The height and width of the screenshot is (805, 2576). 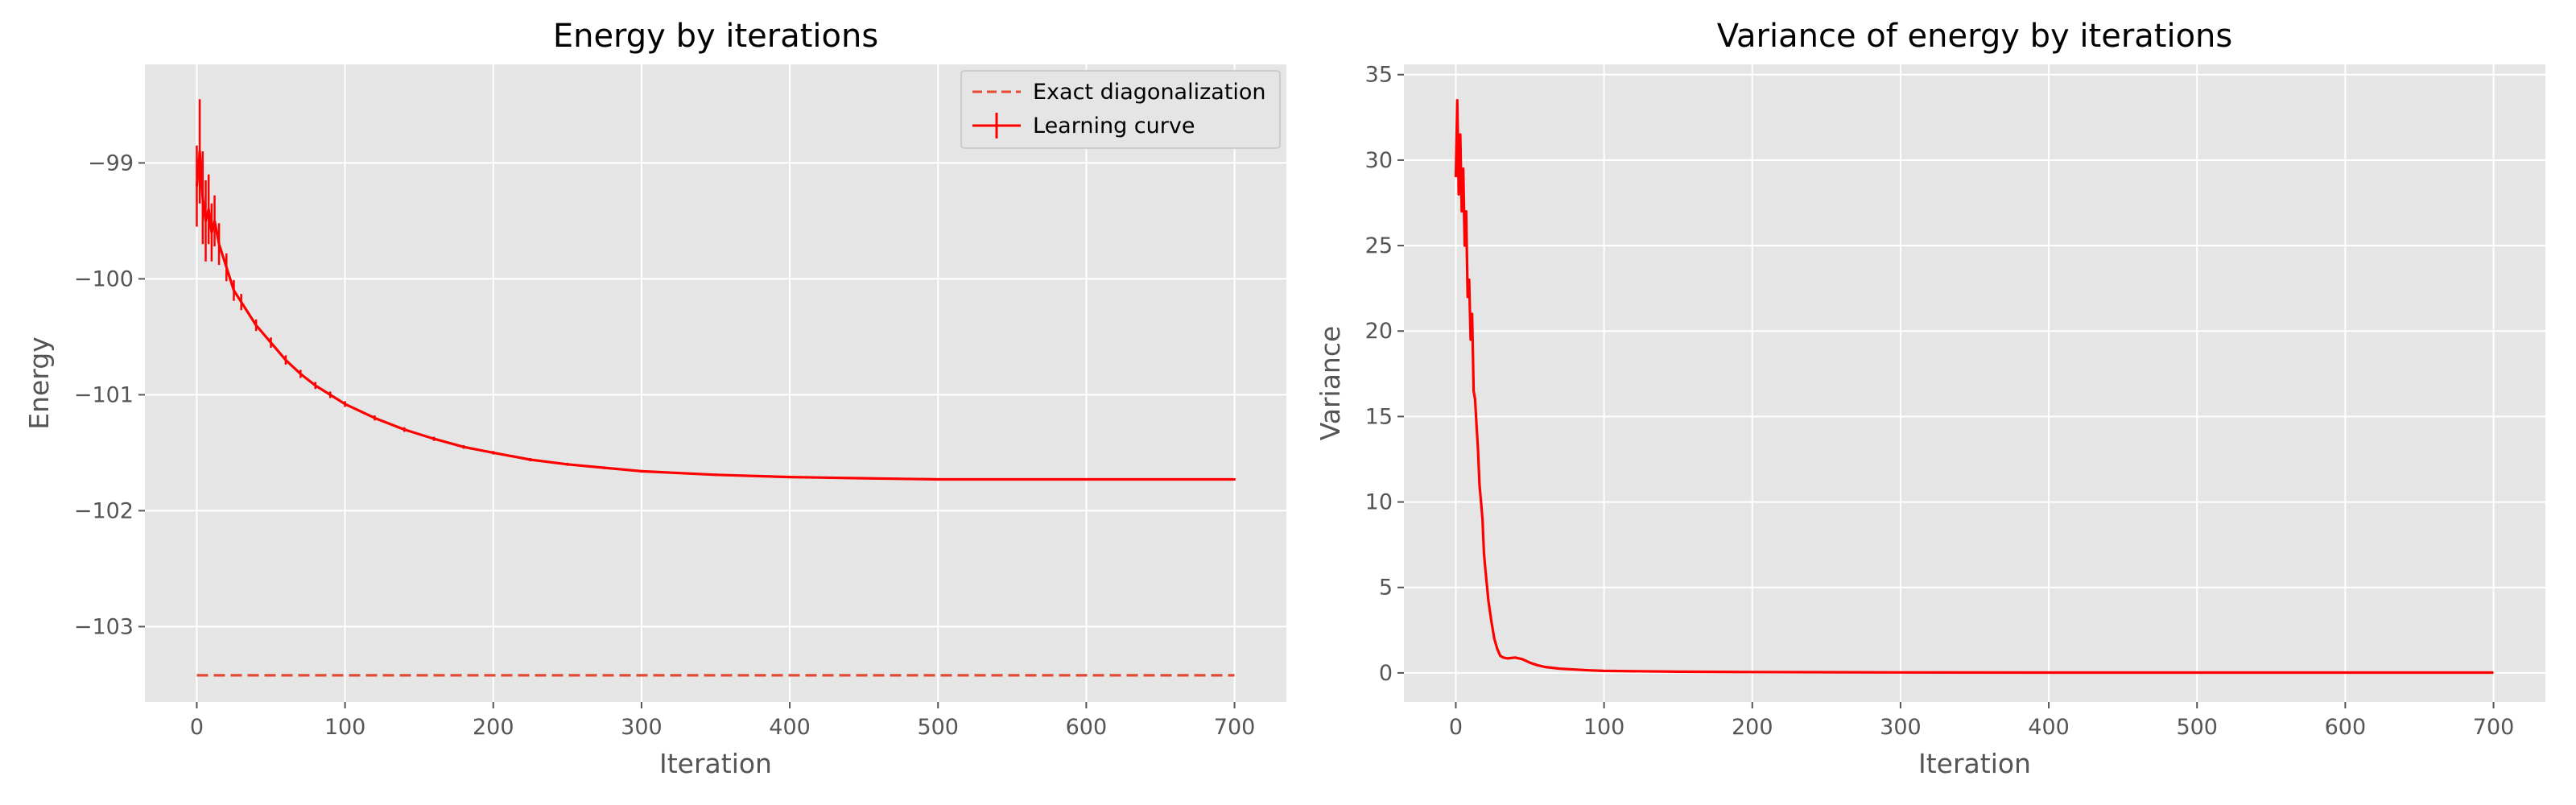 I want to click on legend-frame, so click(x=1120, y=109).